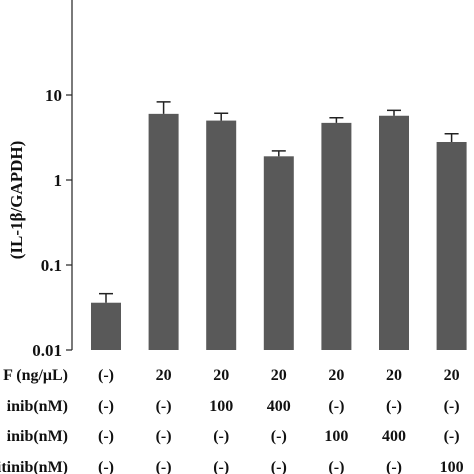  I want to click on condition-row-label: F (ng/μL), so click(35, 375).